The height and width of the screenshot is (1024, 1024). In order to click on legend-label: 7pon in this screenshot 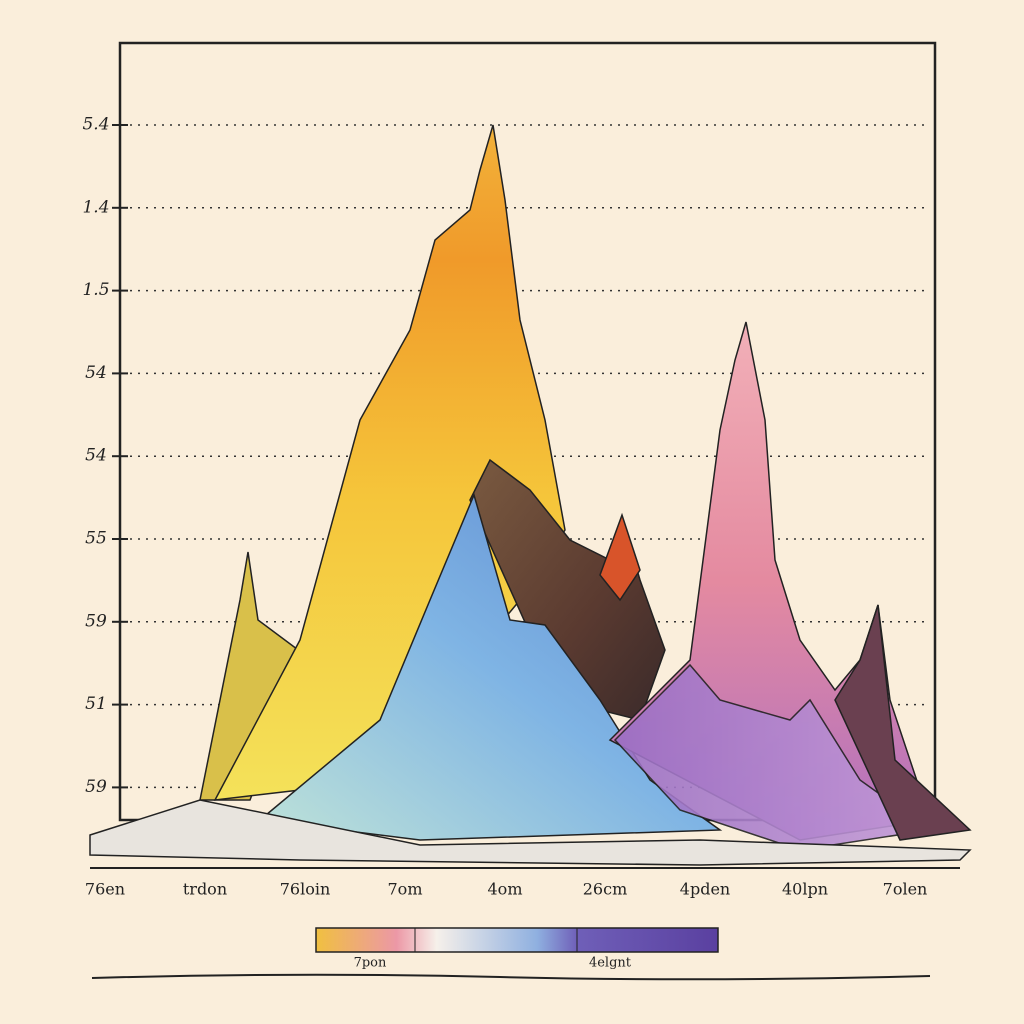, I will do `click(370, 963)`.